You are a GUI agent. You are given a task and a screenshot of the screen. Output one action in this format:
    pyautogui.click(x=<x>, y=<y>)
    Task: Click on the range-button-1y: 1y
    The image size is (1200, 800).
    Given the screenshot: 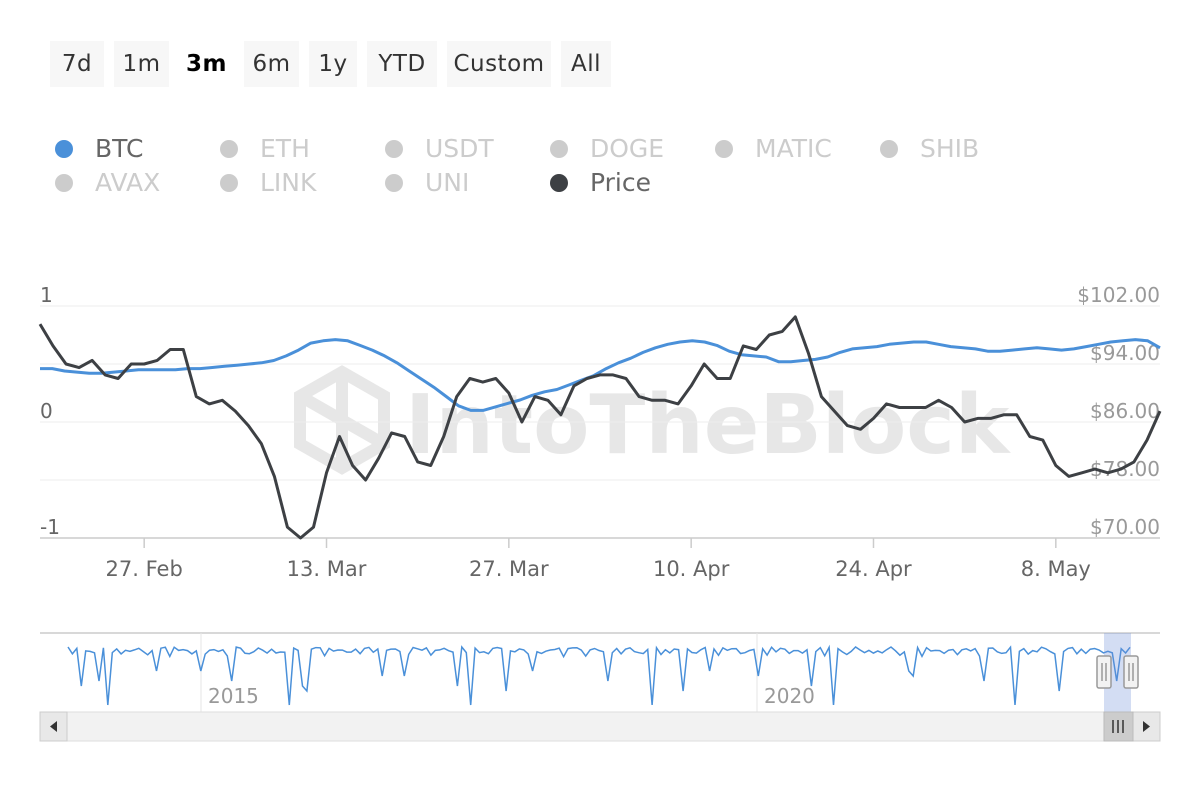 What is the action you would take?
    pyautogui.click(x=333, y=64)
    